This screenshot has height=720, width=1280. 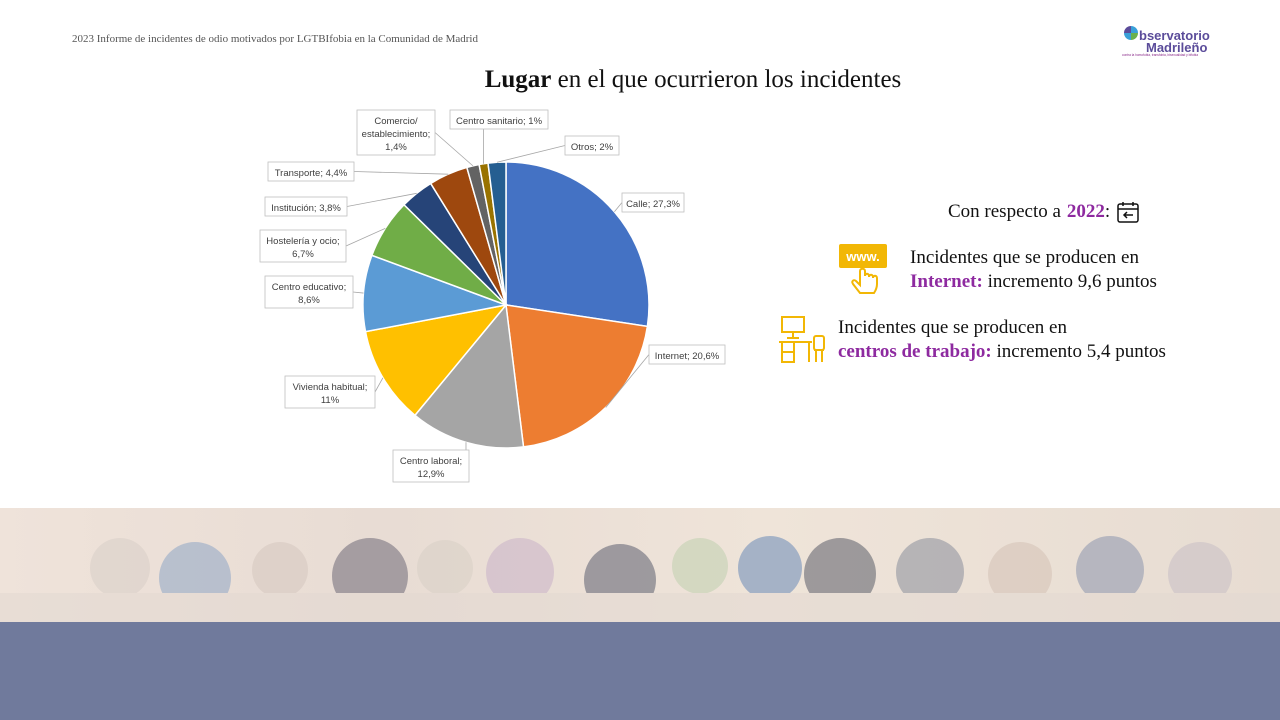 I want to click on comparison-heading: Con respecto a 2022:, so click(x=1044, y=212).